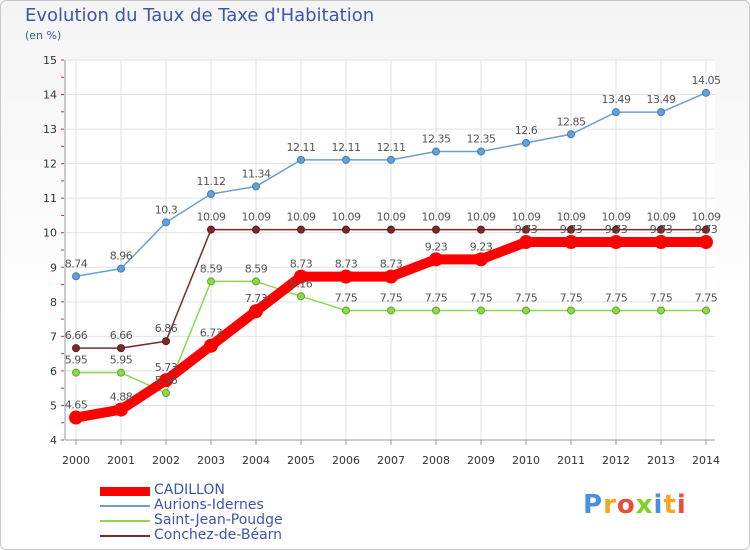 The width and height of the screenshot is (750, 550). I want to click on data-label: 11.12, so click(211, 181).